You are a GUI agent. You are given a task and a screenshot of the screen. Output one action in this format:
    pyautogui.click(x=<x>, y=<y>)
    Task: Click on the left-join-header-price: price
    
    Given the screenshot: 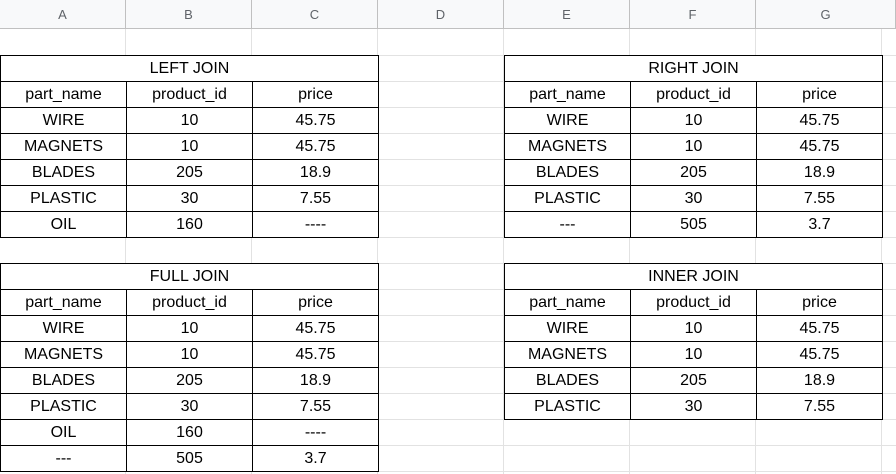 What is the action you would take?
    pyautogui.click(x=315, y=94)
    